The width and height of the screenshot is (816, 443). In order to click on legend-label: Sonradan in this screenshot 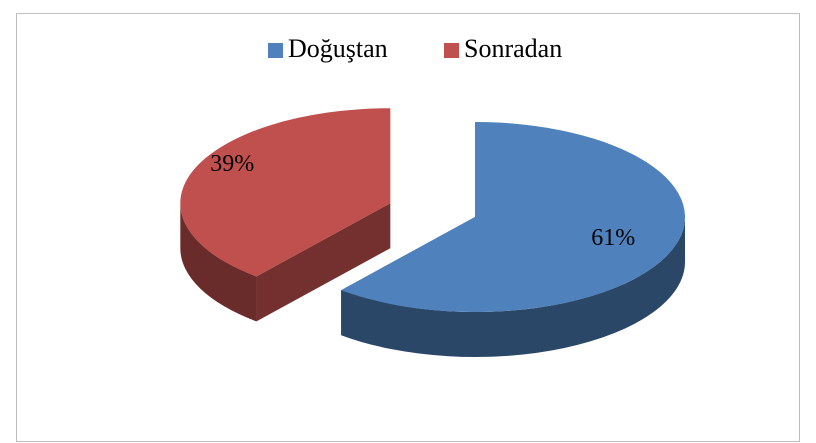, I will do `click(513, 48)`.